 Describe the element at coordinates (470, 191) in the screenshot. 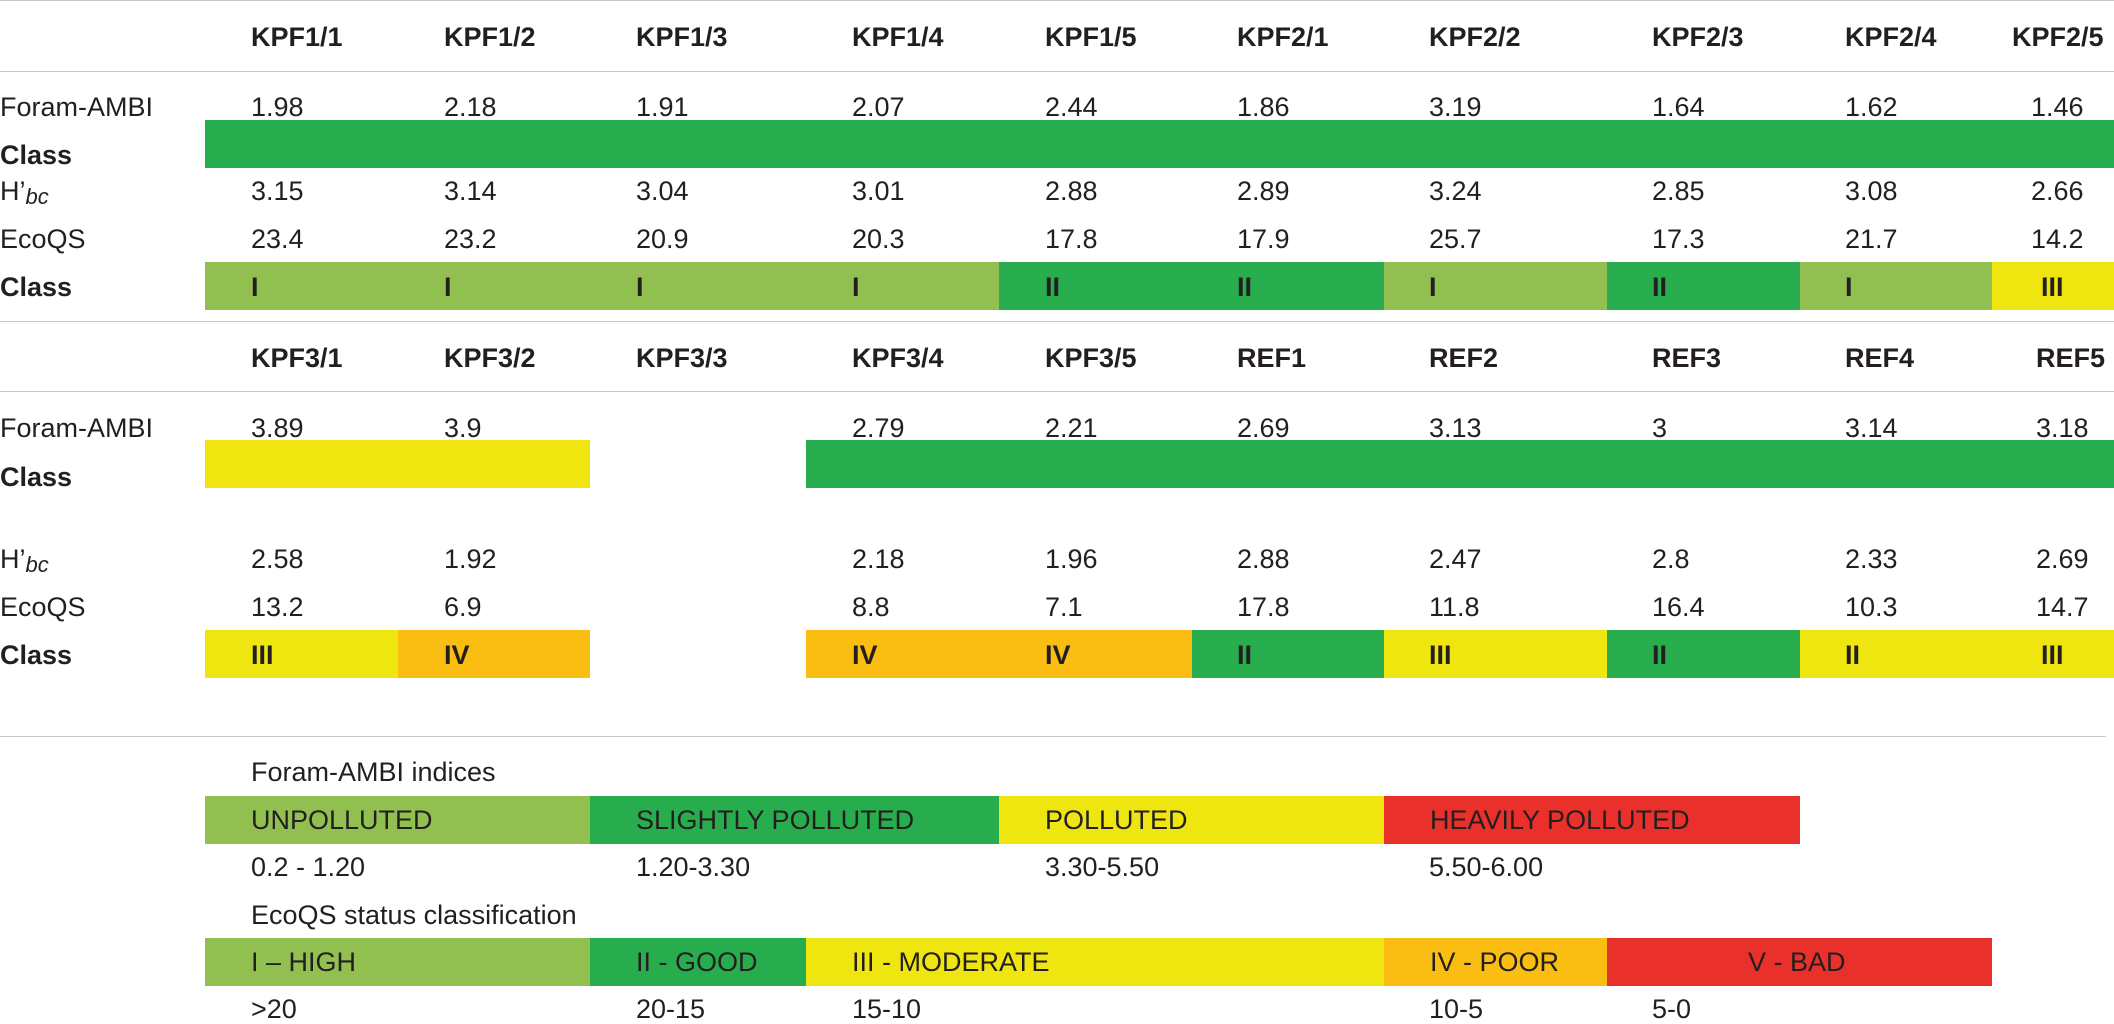

I see `hbc-value: 3.14` at that location.